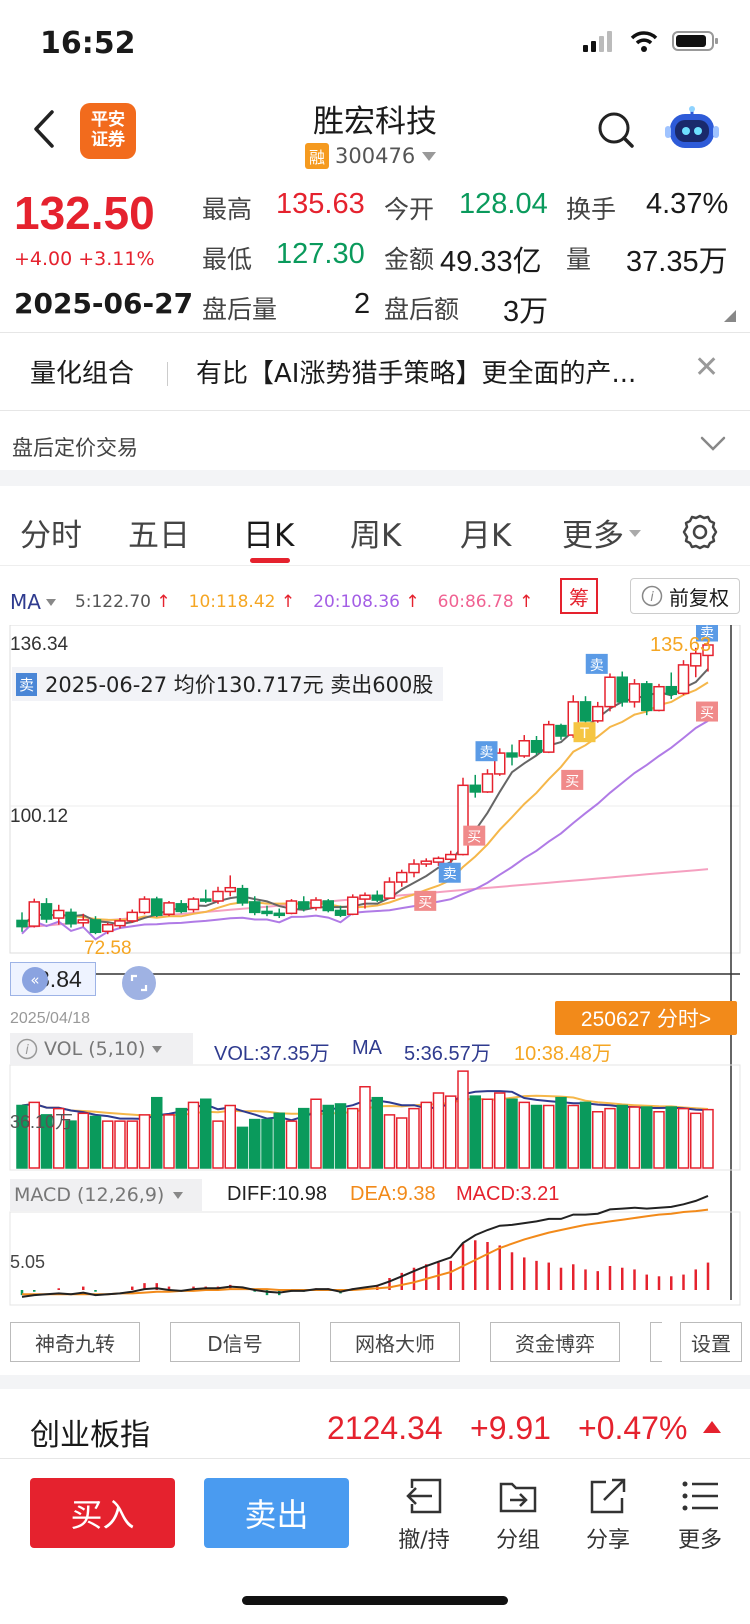  What do you see at coordinates (277, 1194) in the screenshot?
I see `macd-diff: DIFF:10.98` at bounding box center [277, 1194].